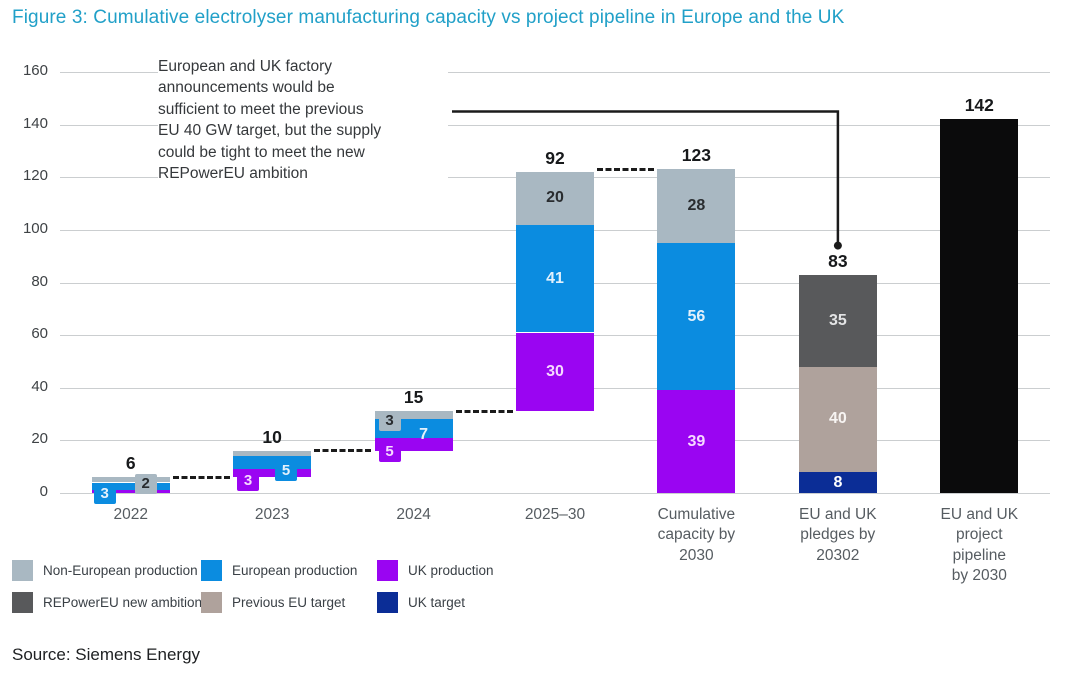 This screenshot has height=678, width=1082. I want to click on bar-segment-project_pipeline, so click(979, 306).